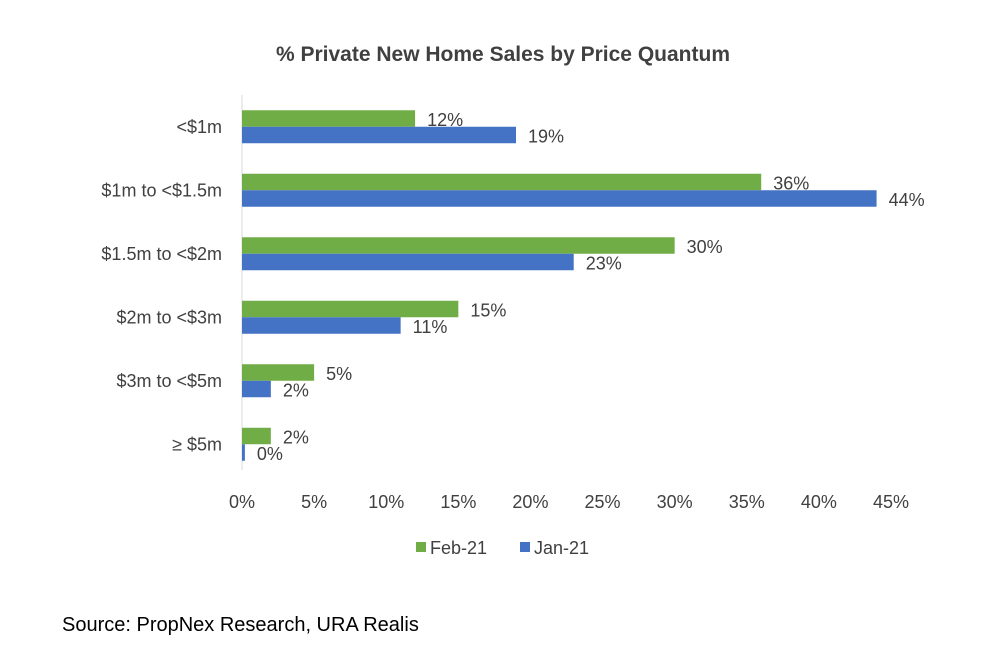 Image resolution: width=987 pixels, height=653 pixels. What do you see at coordinates (169, 381) in the screenshot?
I see `category-label-4: $3m to <$5m` at bounding box center [169, 381].